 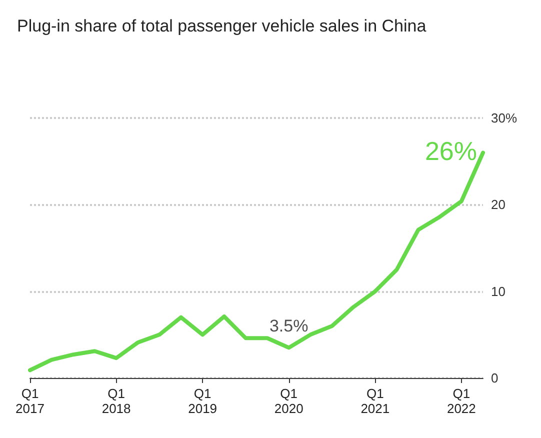 What do you see at coordinates (375, 401) in the screenshot?
I see `x-tick-label: Q1 2021` at bounding box center [375, 401].